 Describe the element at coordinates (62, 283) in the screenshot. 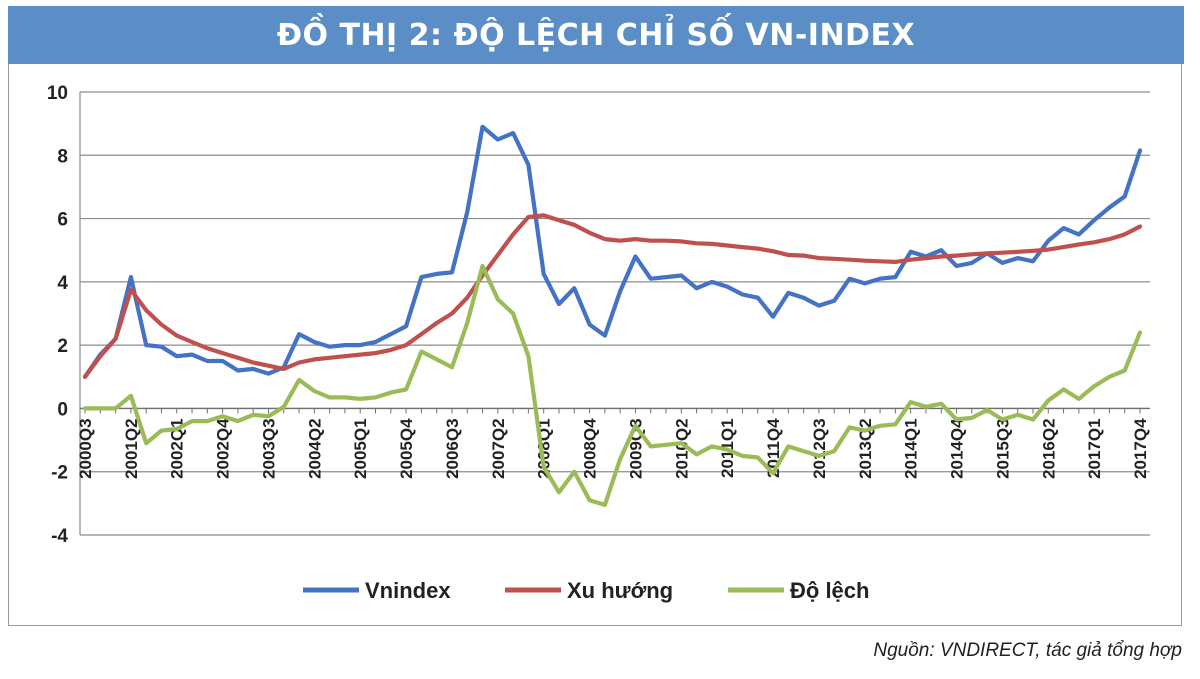

I see `y-tick-label: 4` at that location.